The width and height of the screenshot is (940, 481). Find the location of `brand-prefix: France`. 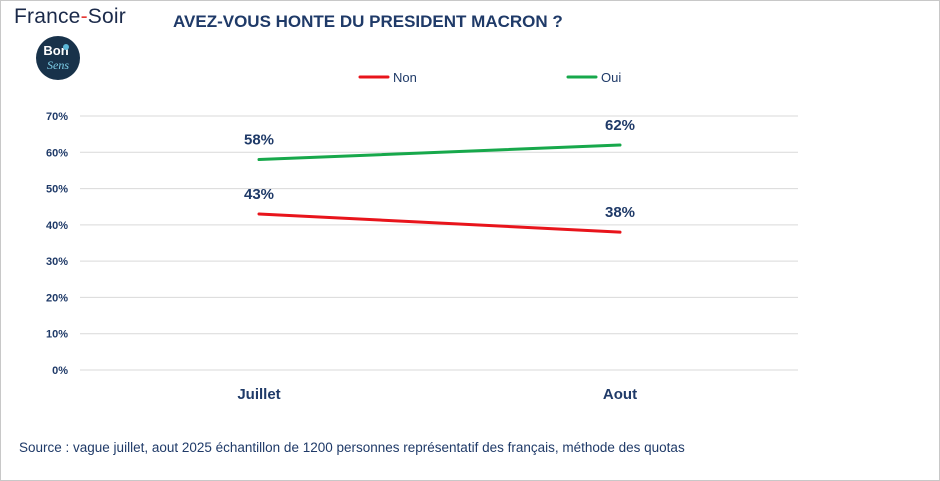

brand-prefix: France is located at coordinates (47, 16).